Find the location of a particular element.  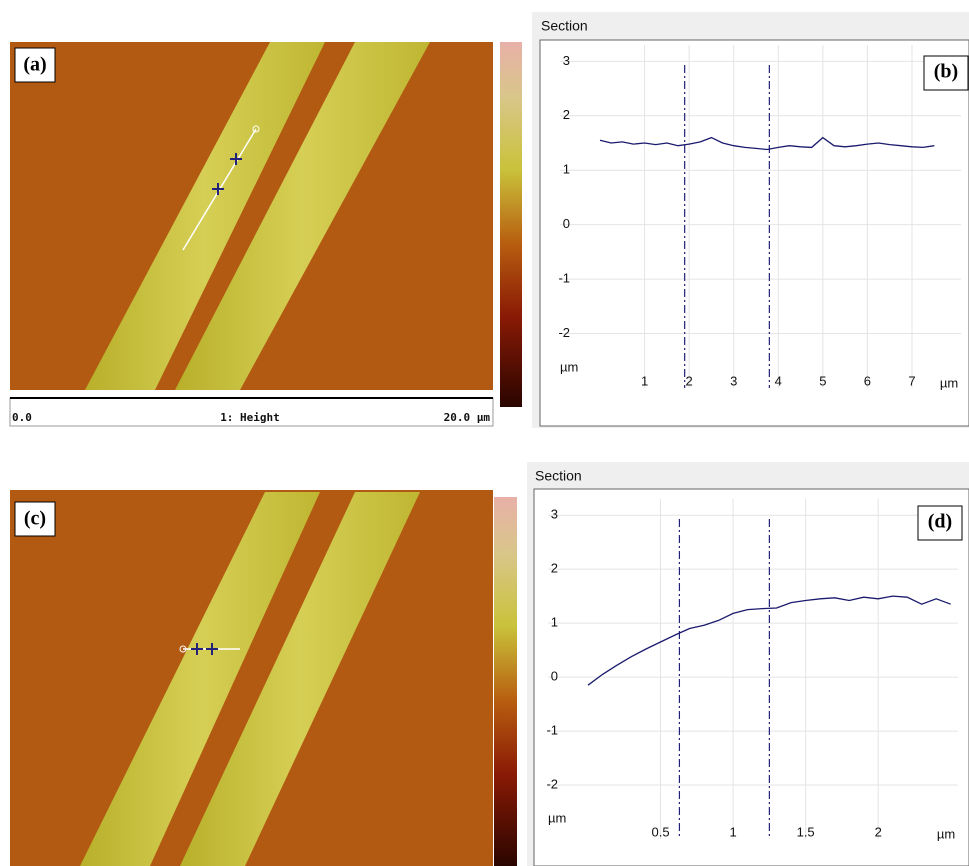

scale-end: 20.0 µm is located at coordinates (467, 417).